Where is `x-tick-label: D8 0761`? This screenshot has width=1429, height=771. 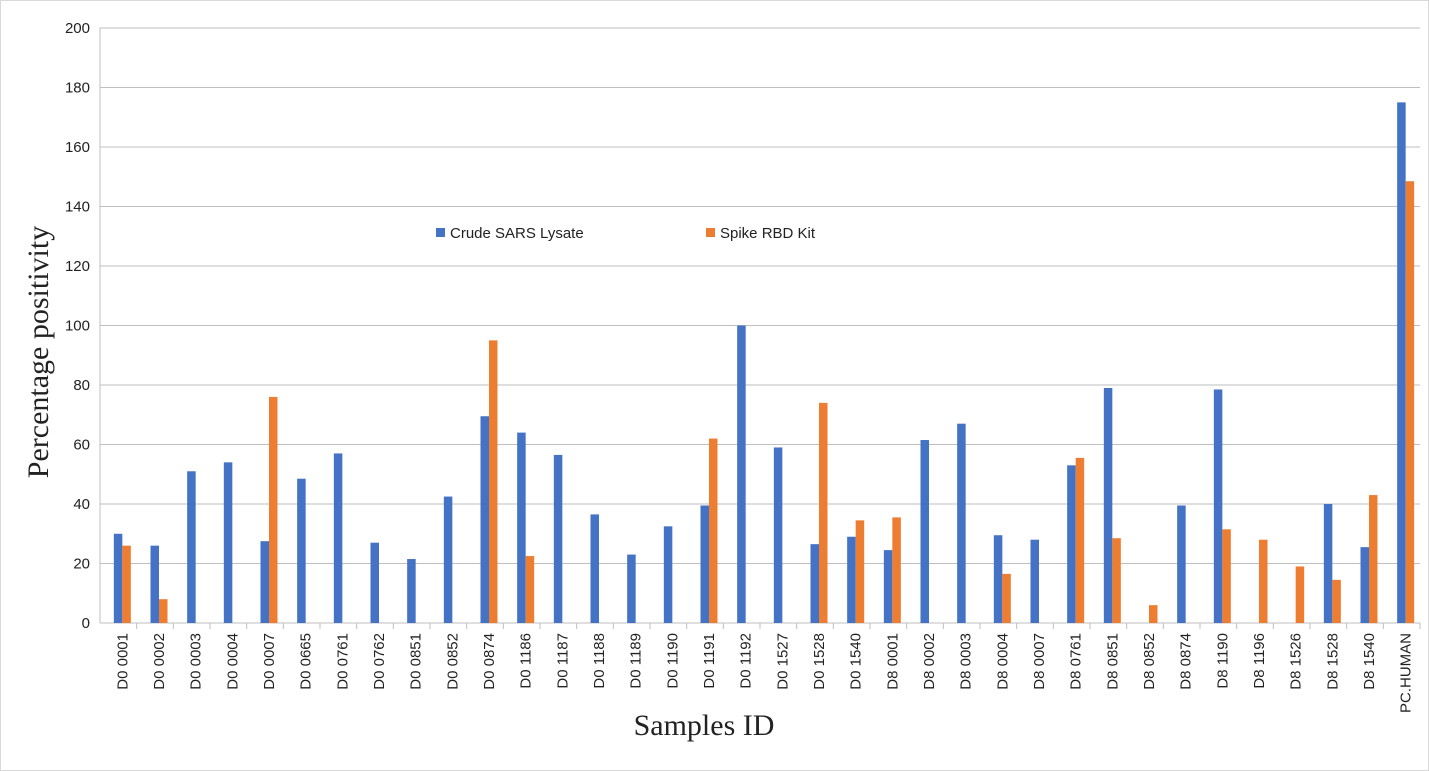 x-tick-label: D8 0761 is located at coordinates (1076, 661).